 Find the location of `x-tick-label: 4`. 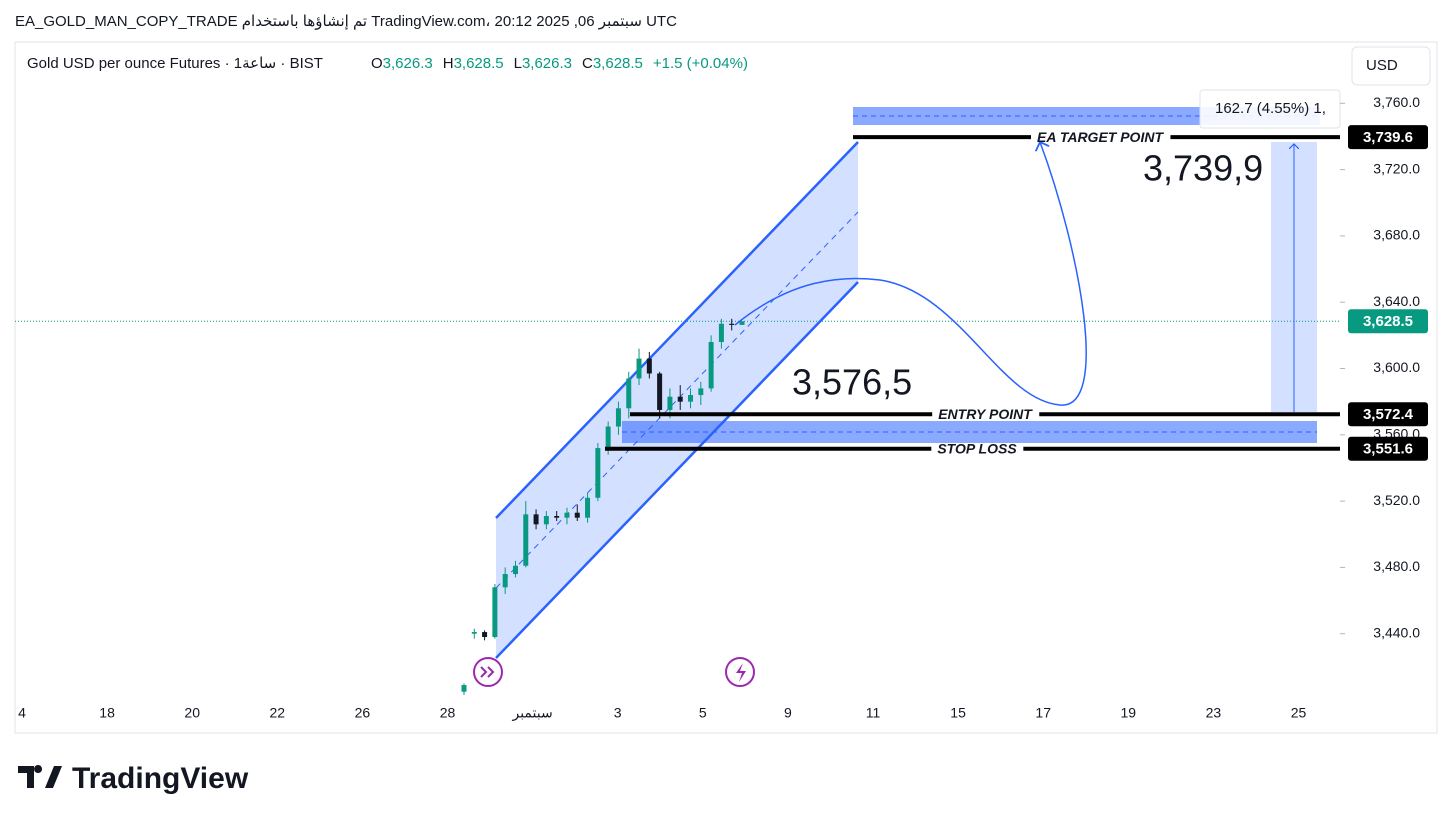

x-tick-label: 4 is located at coordinates (22, 713).